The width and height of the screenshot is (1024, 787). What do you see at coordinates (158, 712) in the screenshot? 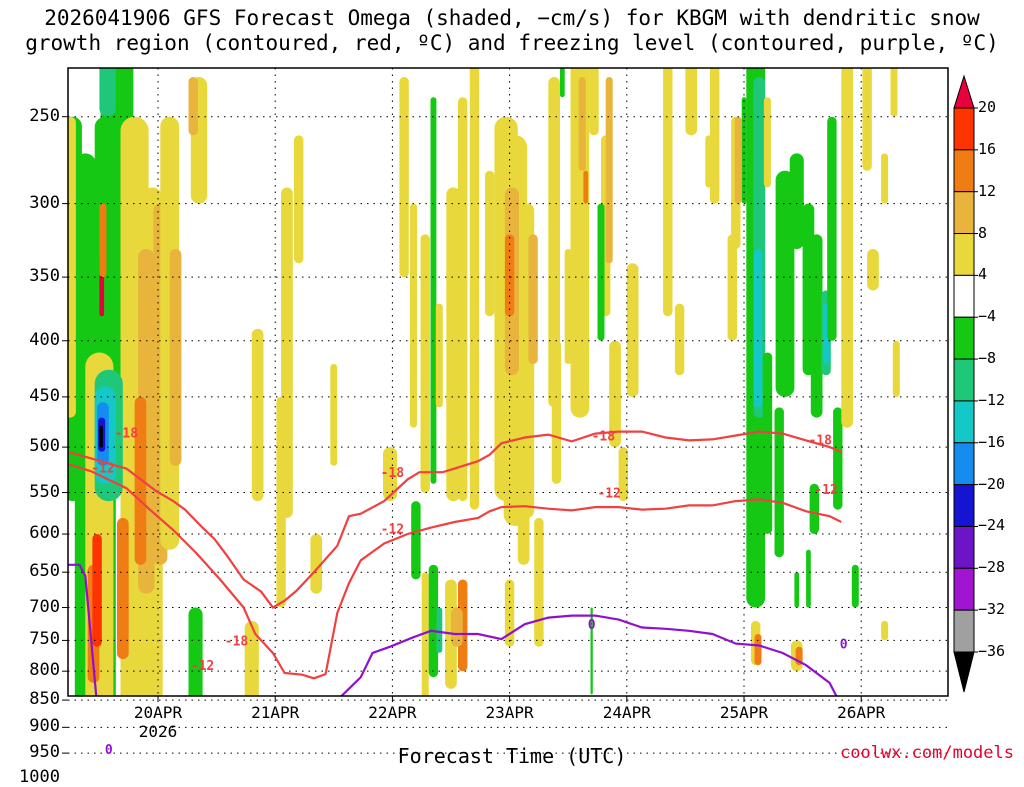
I see `x-tick-label: 20APR` at bounding box center [158, 712].